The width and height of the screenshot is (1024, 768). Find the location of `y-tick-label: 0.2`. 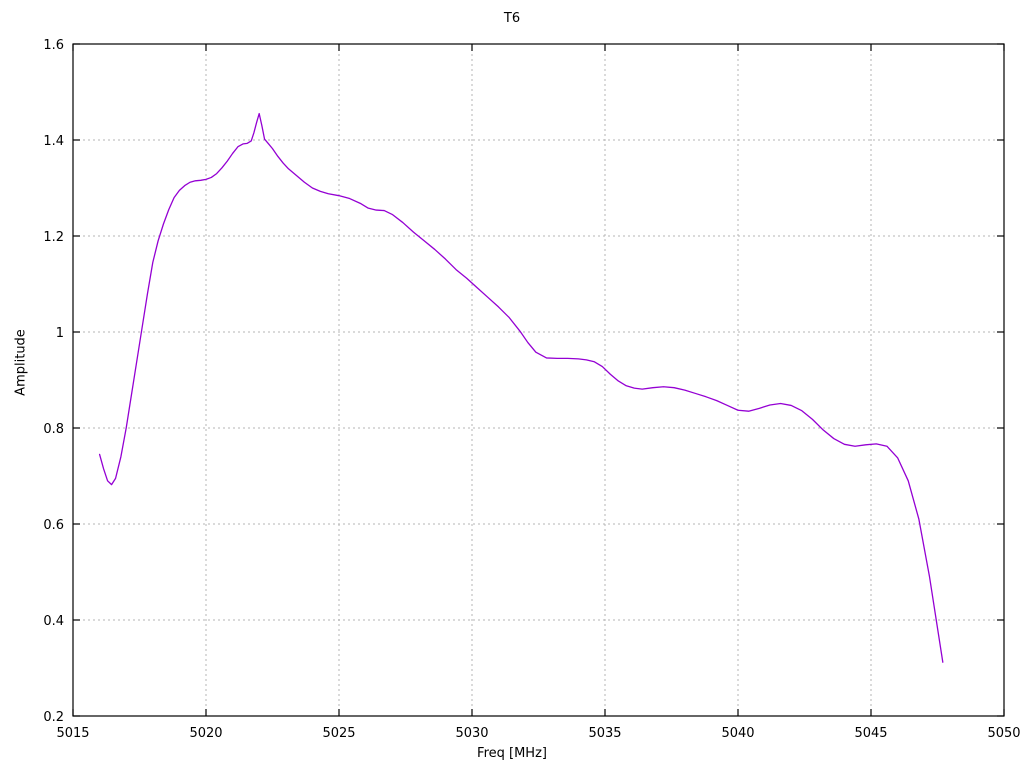

y-tick-label: 0.2 is located at coordinates (53, 717).